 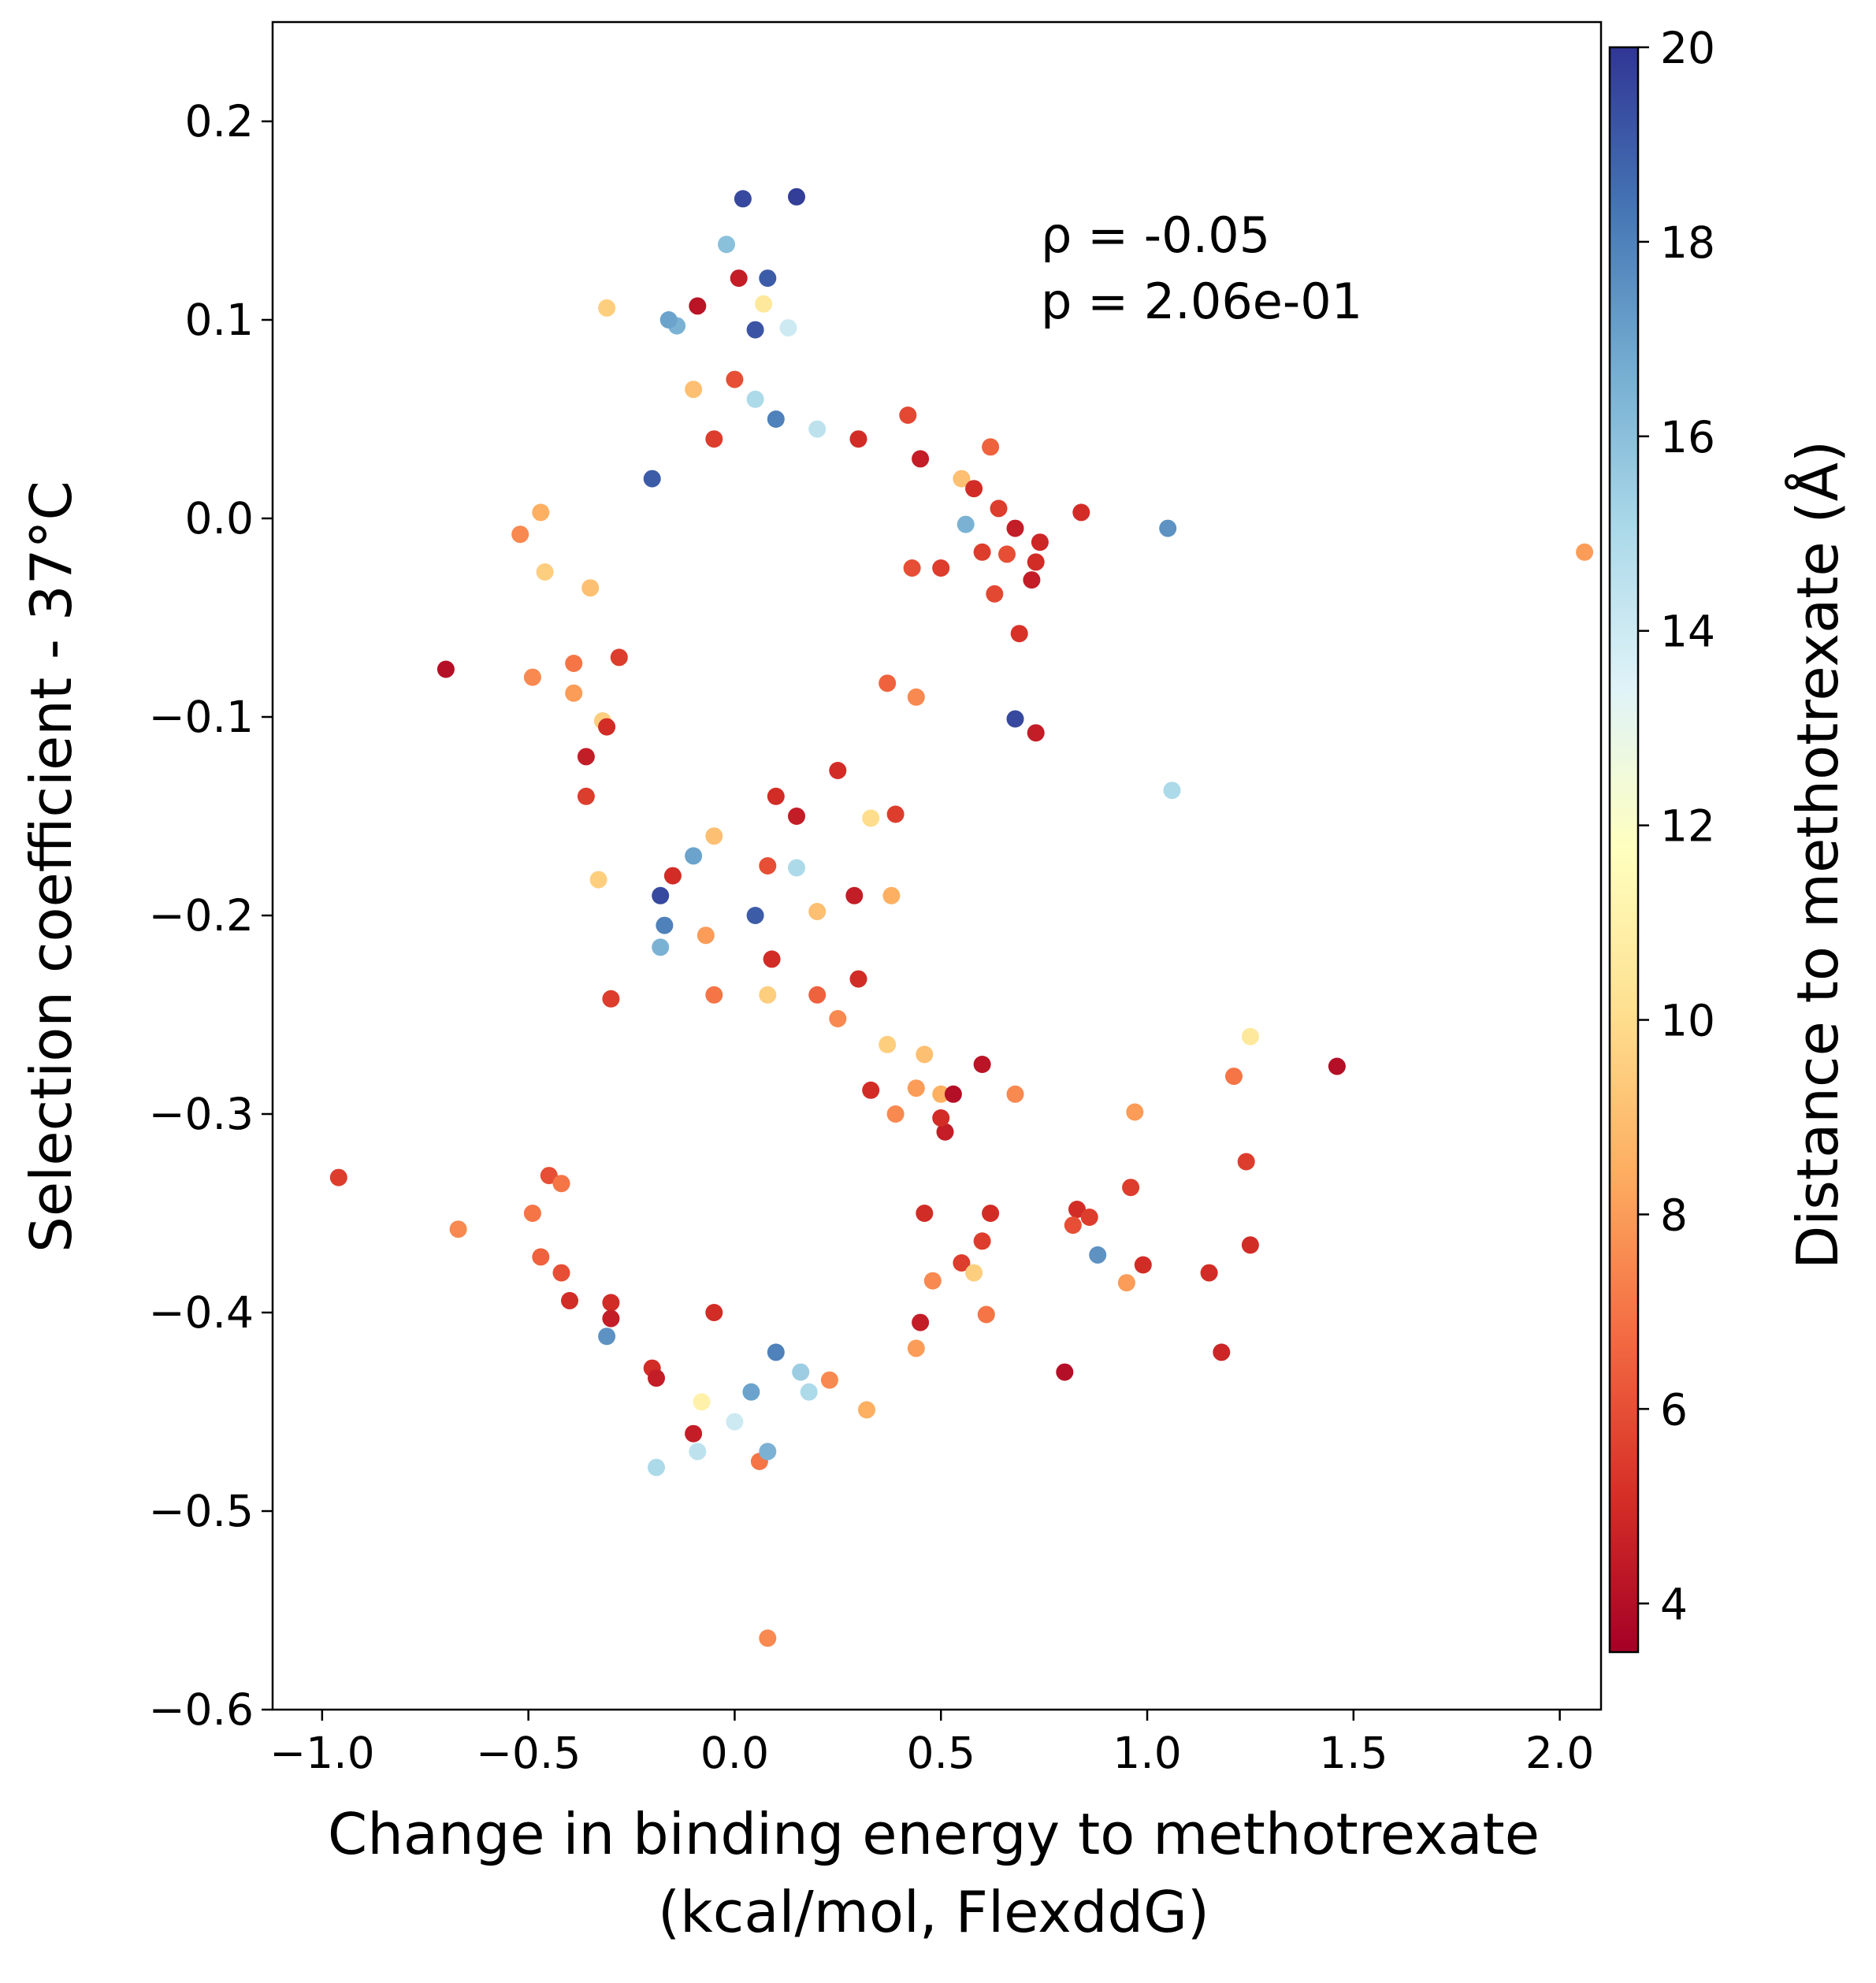 What do you see at coordinates (1687, 243) in the screenshot?
I see `colorbar-tick-label: 18` at bounding box center [1687, 243].